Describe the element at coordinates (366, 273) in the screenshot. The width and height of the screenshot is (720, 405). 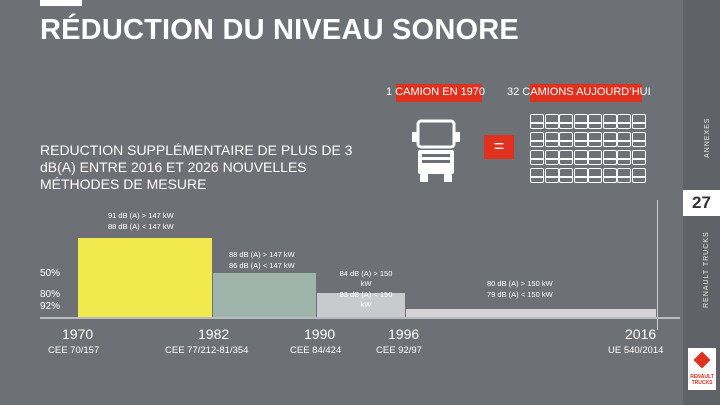
I see `note-1990-a: 84 dB (A) > 150` at that location.